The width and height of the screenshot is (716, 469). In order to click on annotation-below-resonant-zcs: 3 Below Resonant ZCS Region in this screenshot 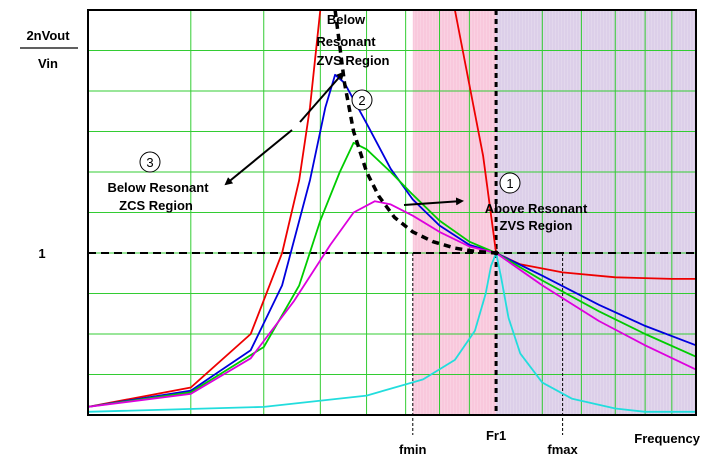, I will do `click(200, 171)`.